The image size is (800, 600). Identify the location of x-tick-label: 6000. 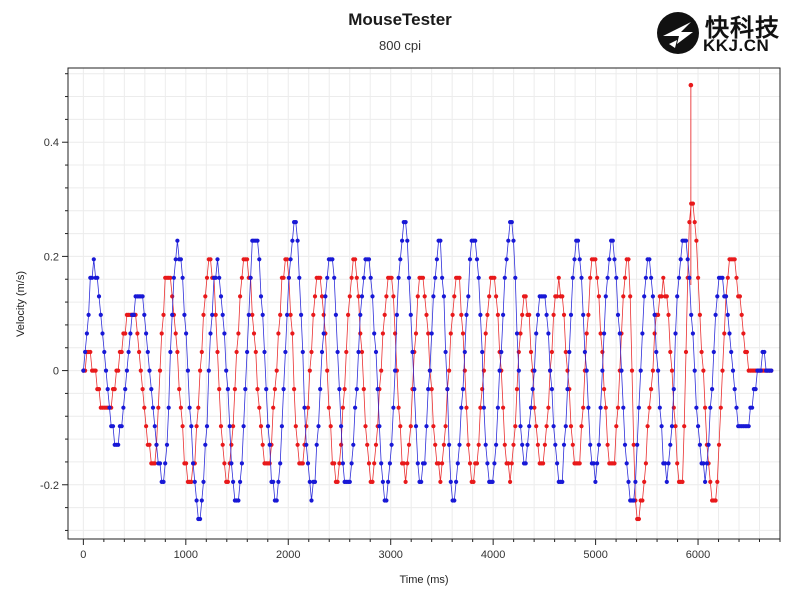
(698, 555).